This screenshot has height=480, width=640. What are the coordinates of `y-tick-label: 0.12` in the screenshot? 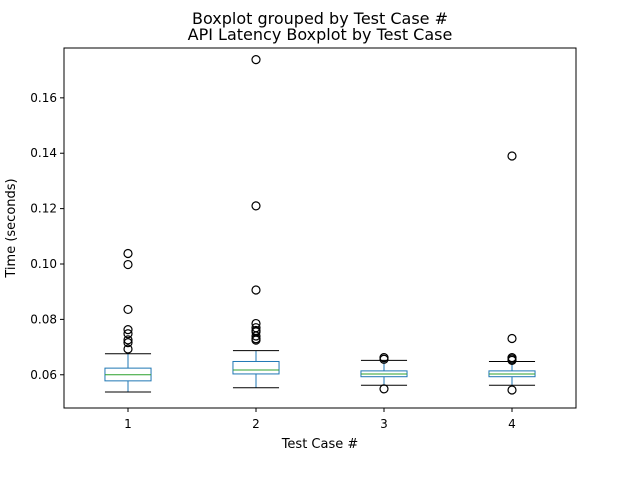 It's located at (43, 209).